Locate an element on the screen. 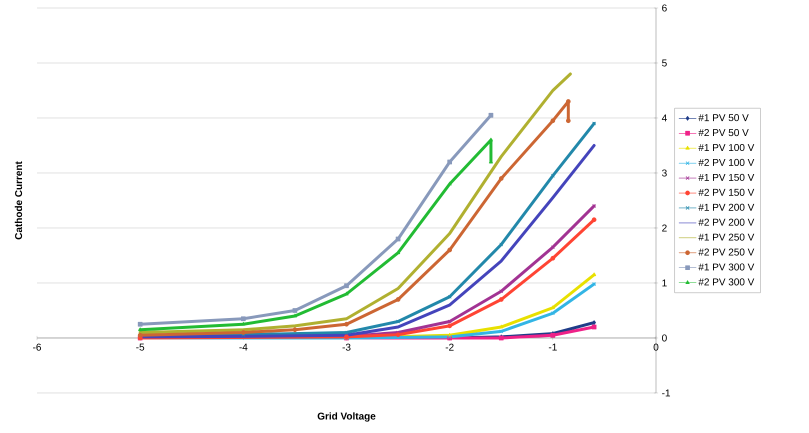 This screenshot has height=433, width=809. x-tick-label: -6 is located at coordinates (37, 347).